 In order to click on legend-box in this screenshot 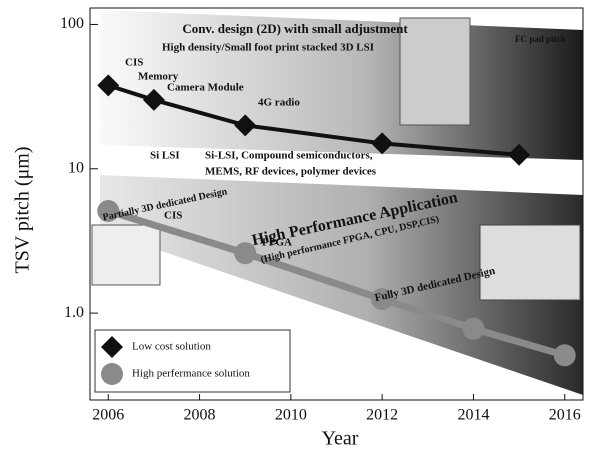, I will do `click(192, 361)`.